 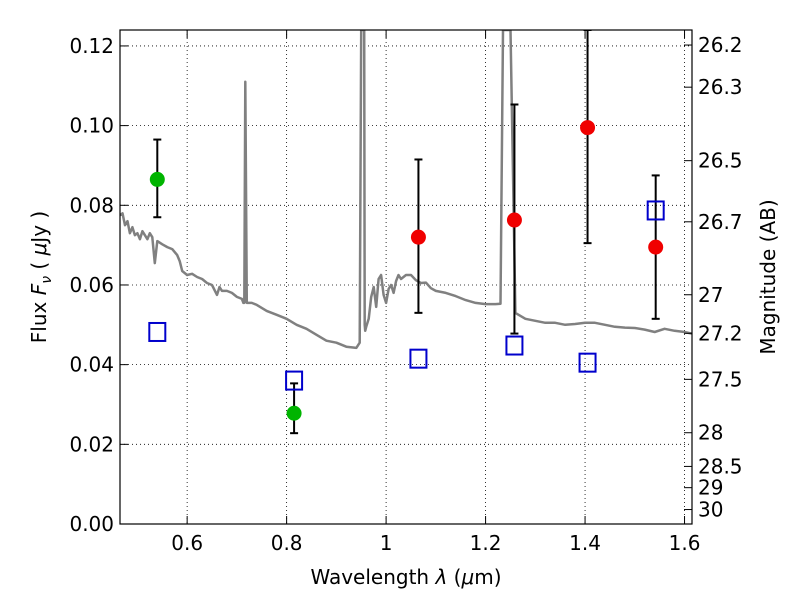 I want to click on y-tick-label: 0.06, so click(x=91, y=285).